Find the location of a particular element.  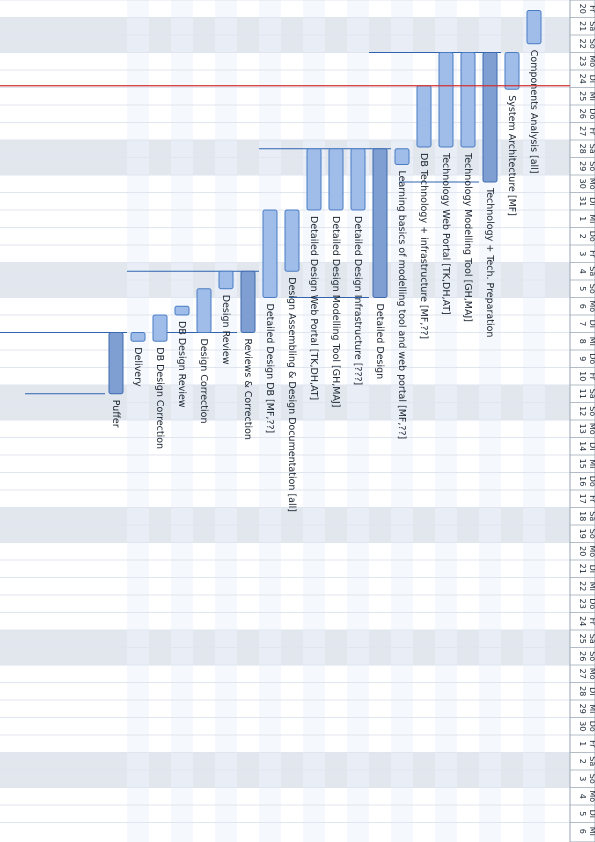

task-label: Puffer is located at coordinates (115, 414).